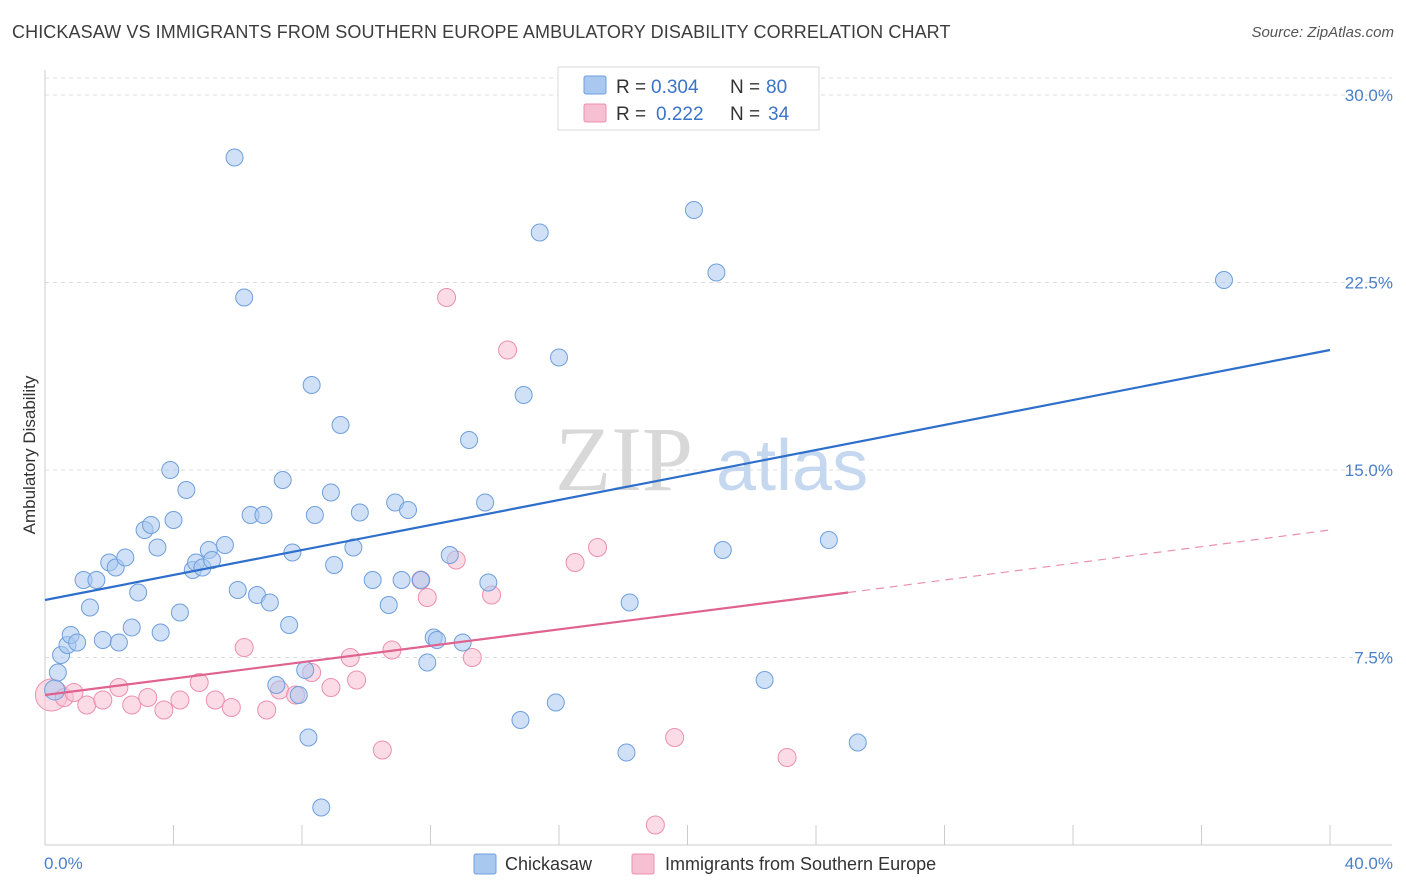  What do you see at coordinates (745, 87) in the screenshot?
I see `legend-n-label-1: N =` at bounding box center [745, 87].